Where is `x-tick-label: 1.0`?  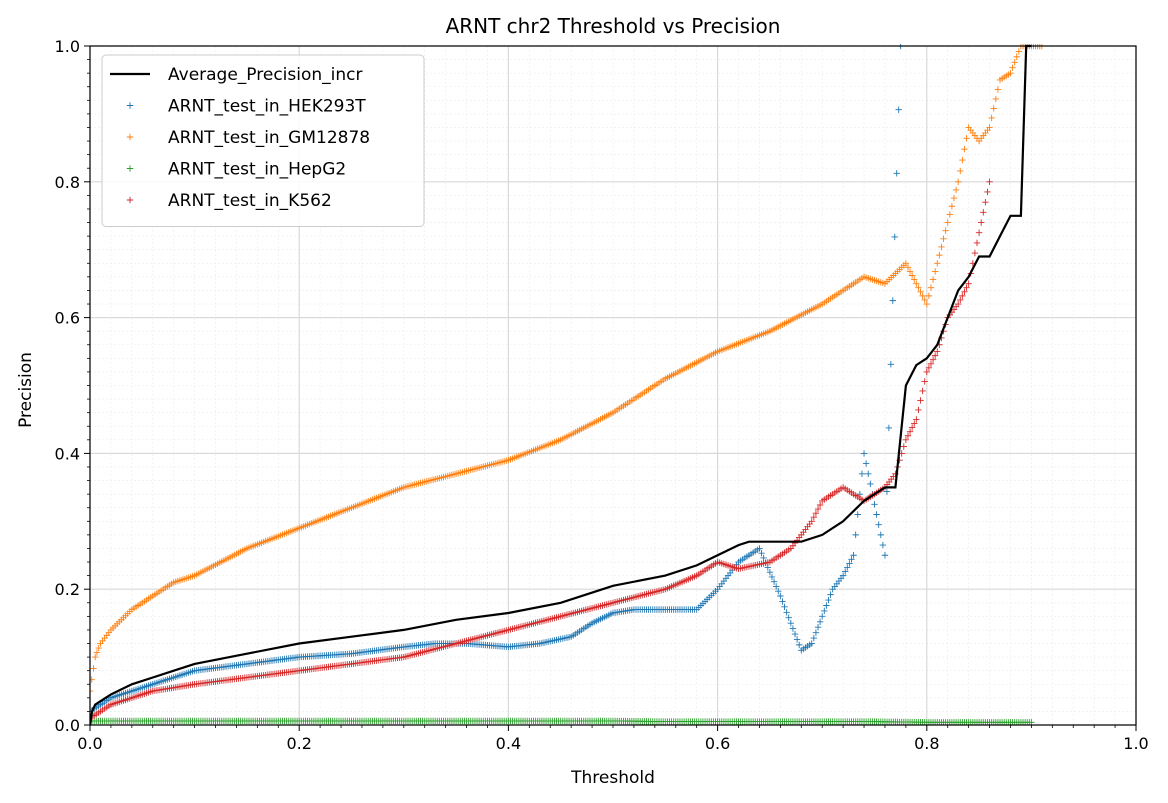
x-tick-label: 1.0 is located at coordinates (1135, 743).